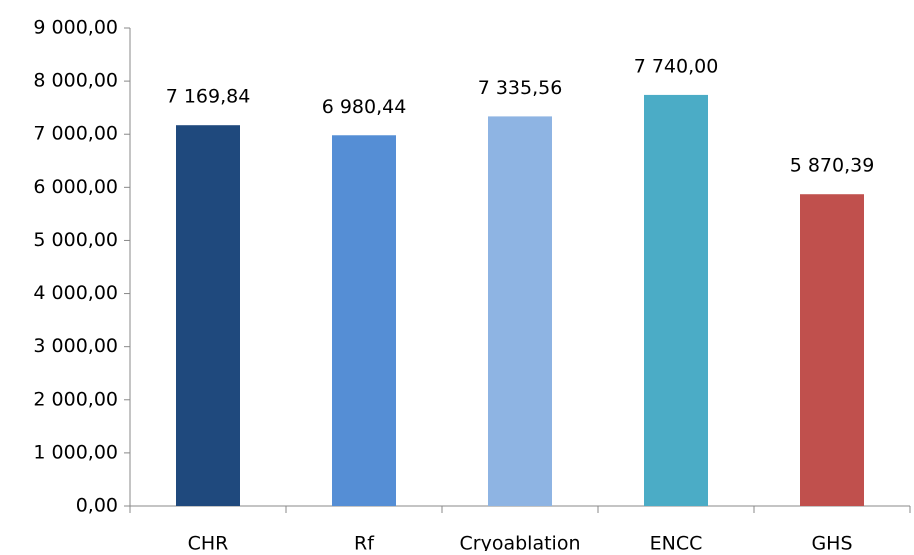 This screenshot has height=555, width=914. What do you see at coordinates (676, 542) in the screenshot?
I see `x-tick-label: ENCC` at bounding box center [676, 542].